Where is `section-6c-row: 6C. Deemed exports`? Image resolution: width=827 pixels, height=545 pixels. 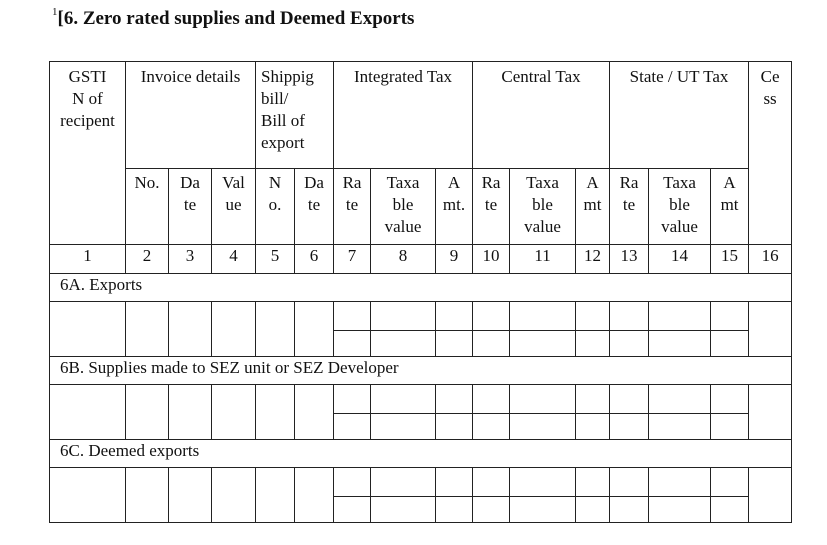
section-6c-row: 6C. Deemed exports is located at coordinates (420, 453).